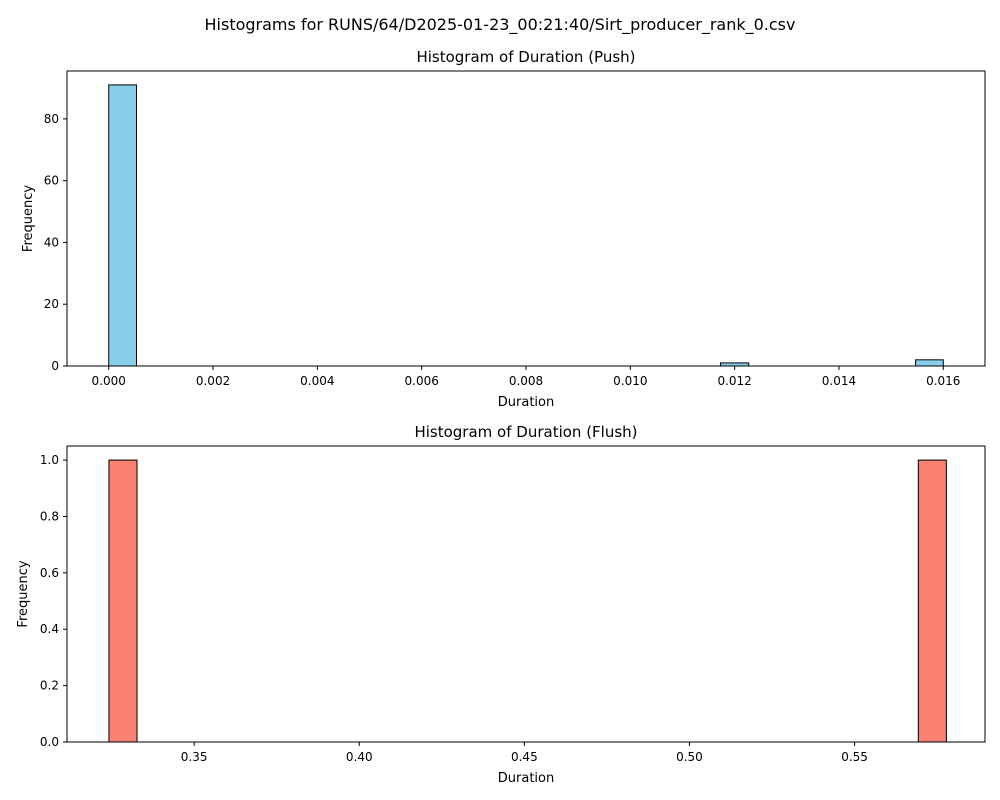 The width and height of the screenshot is (1000, 800). I want to click on chart-0-xtick-label-0: 0.000, so click(109, 381).